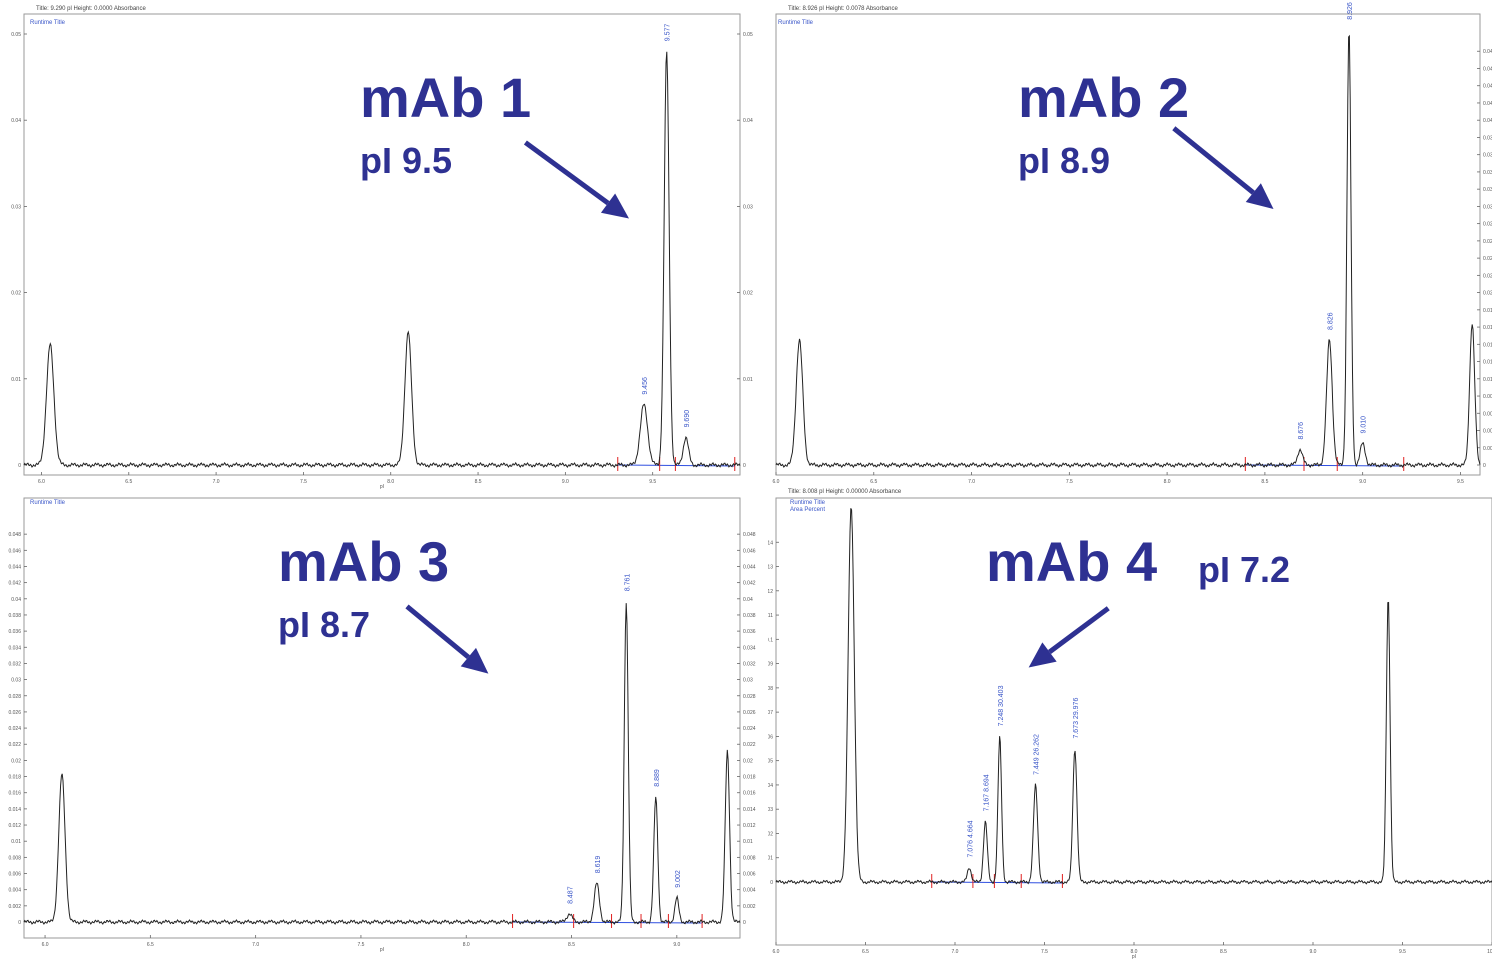 This screenshot has height=960, width=1492. What do you see at coordinates (128, 482) in the screenshot?
I see `x-tick-label: 6.5` at bounding box center [128, 482].